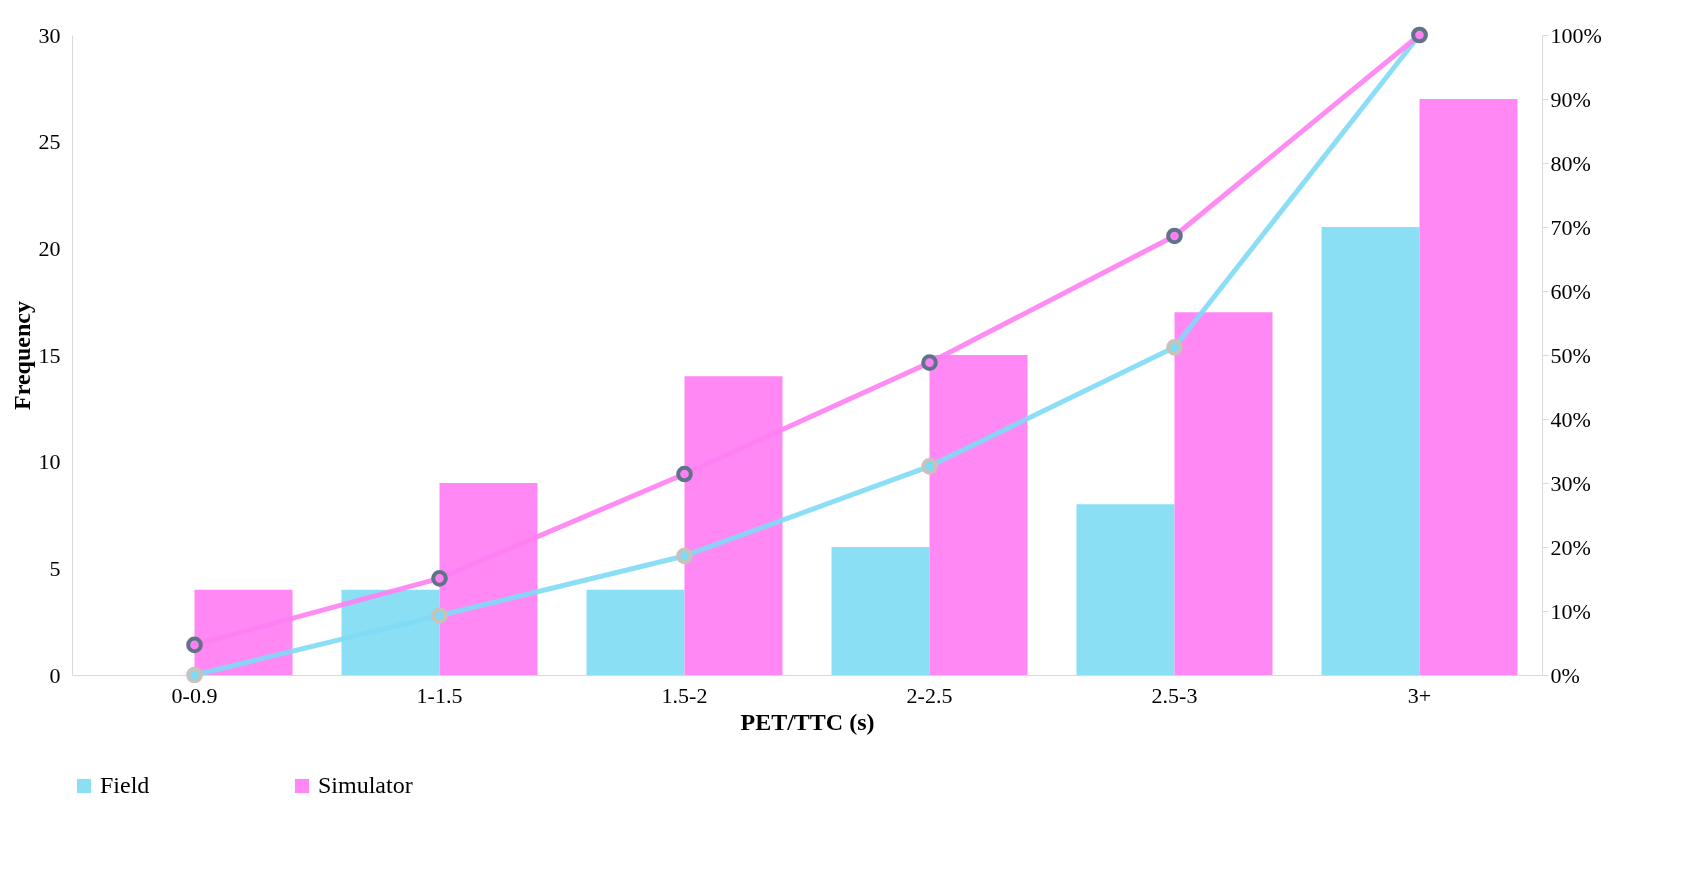  What do you see at coordinates (1570, 611) in the screenshot?
I see `y2-tick-label: 10%` at bounding box center [1570, 611].